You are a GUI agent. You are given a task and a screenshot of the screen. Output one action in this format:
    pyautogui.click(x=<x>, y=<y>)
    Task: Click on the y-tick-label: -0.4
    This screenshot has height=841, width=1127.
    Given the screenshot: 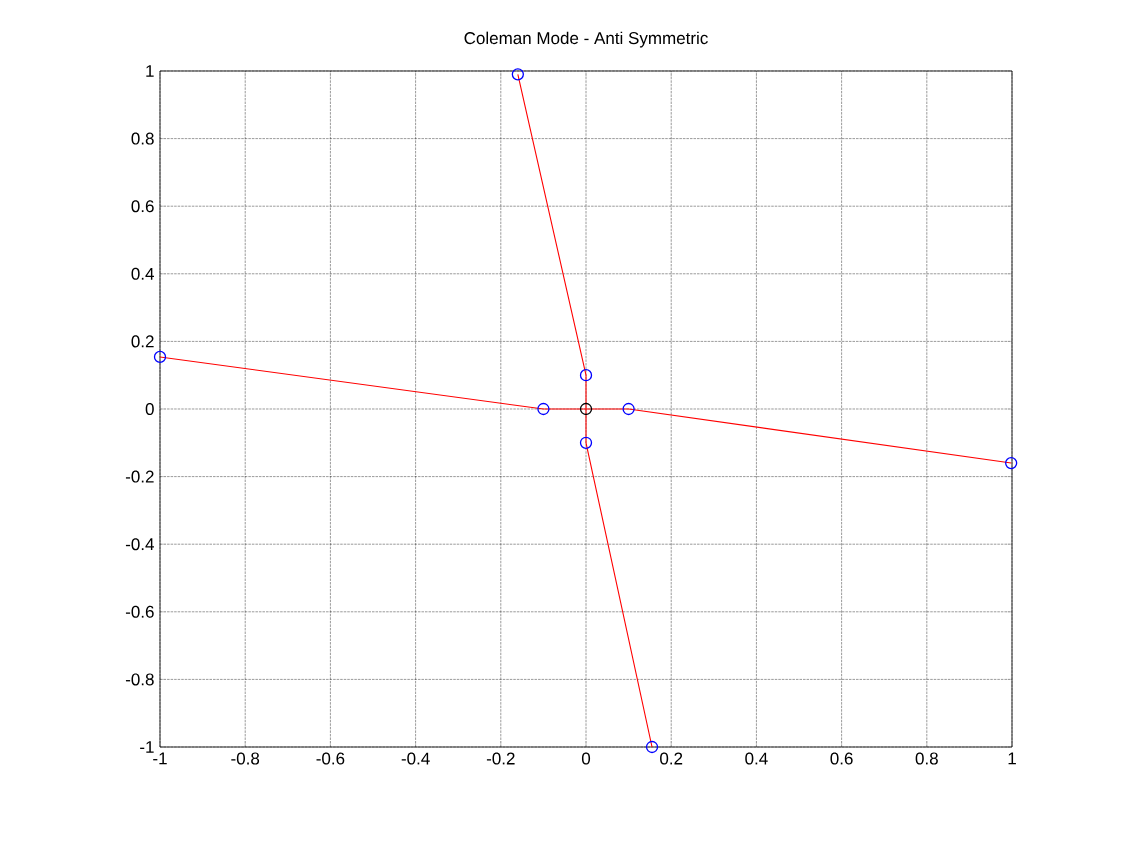 What is the action you would take?
    pyautogui.click(x=139, y=544)
    